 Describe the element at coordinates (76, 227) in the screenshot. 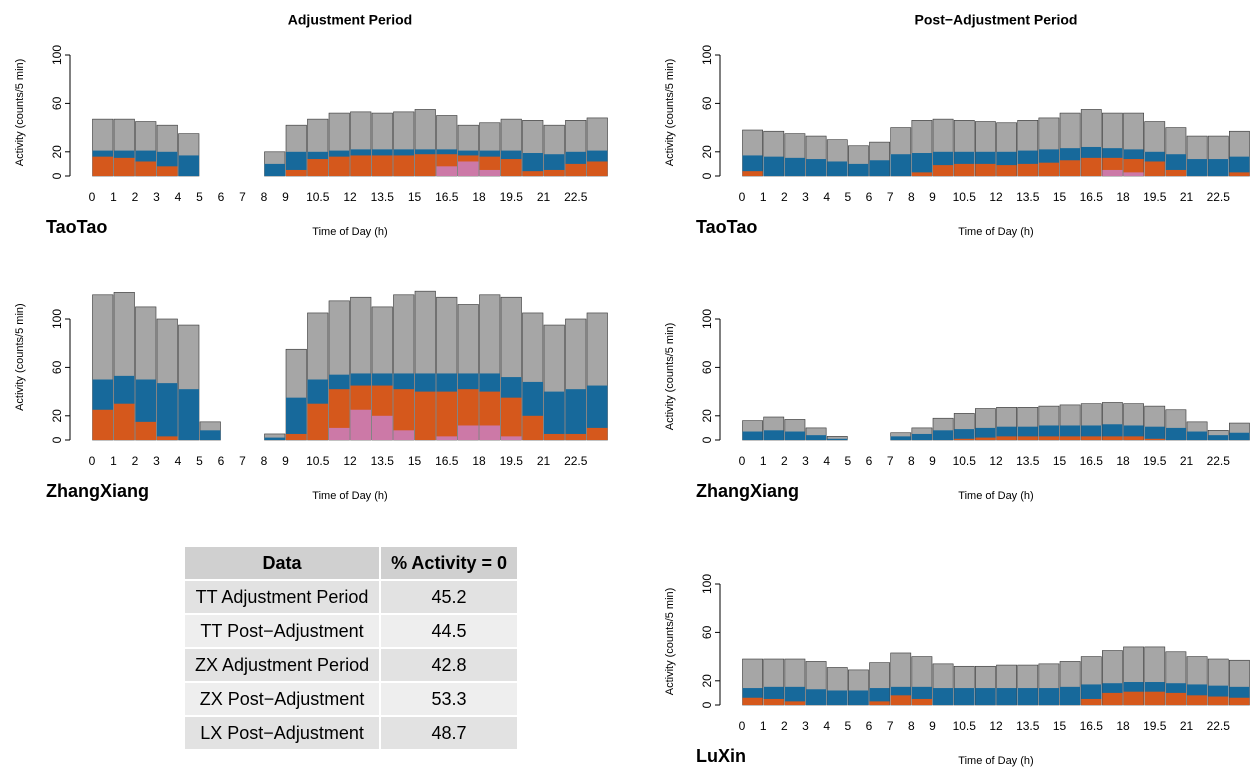

I see `subject-name: TaoTao` at that location.